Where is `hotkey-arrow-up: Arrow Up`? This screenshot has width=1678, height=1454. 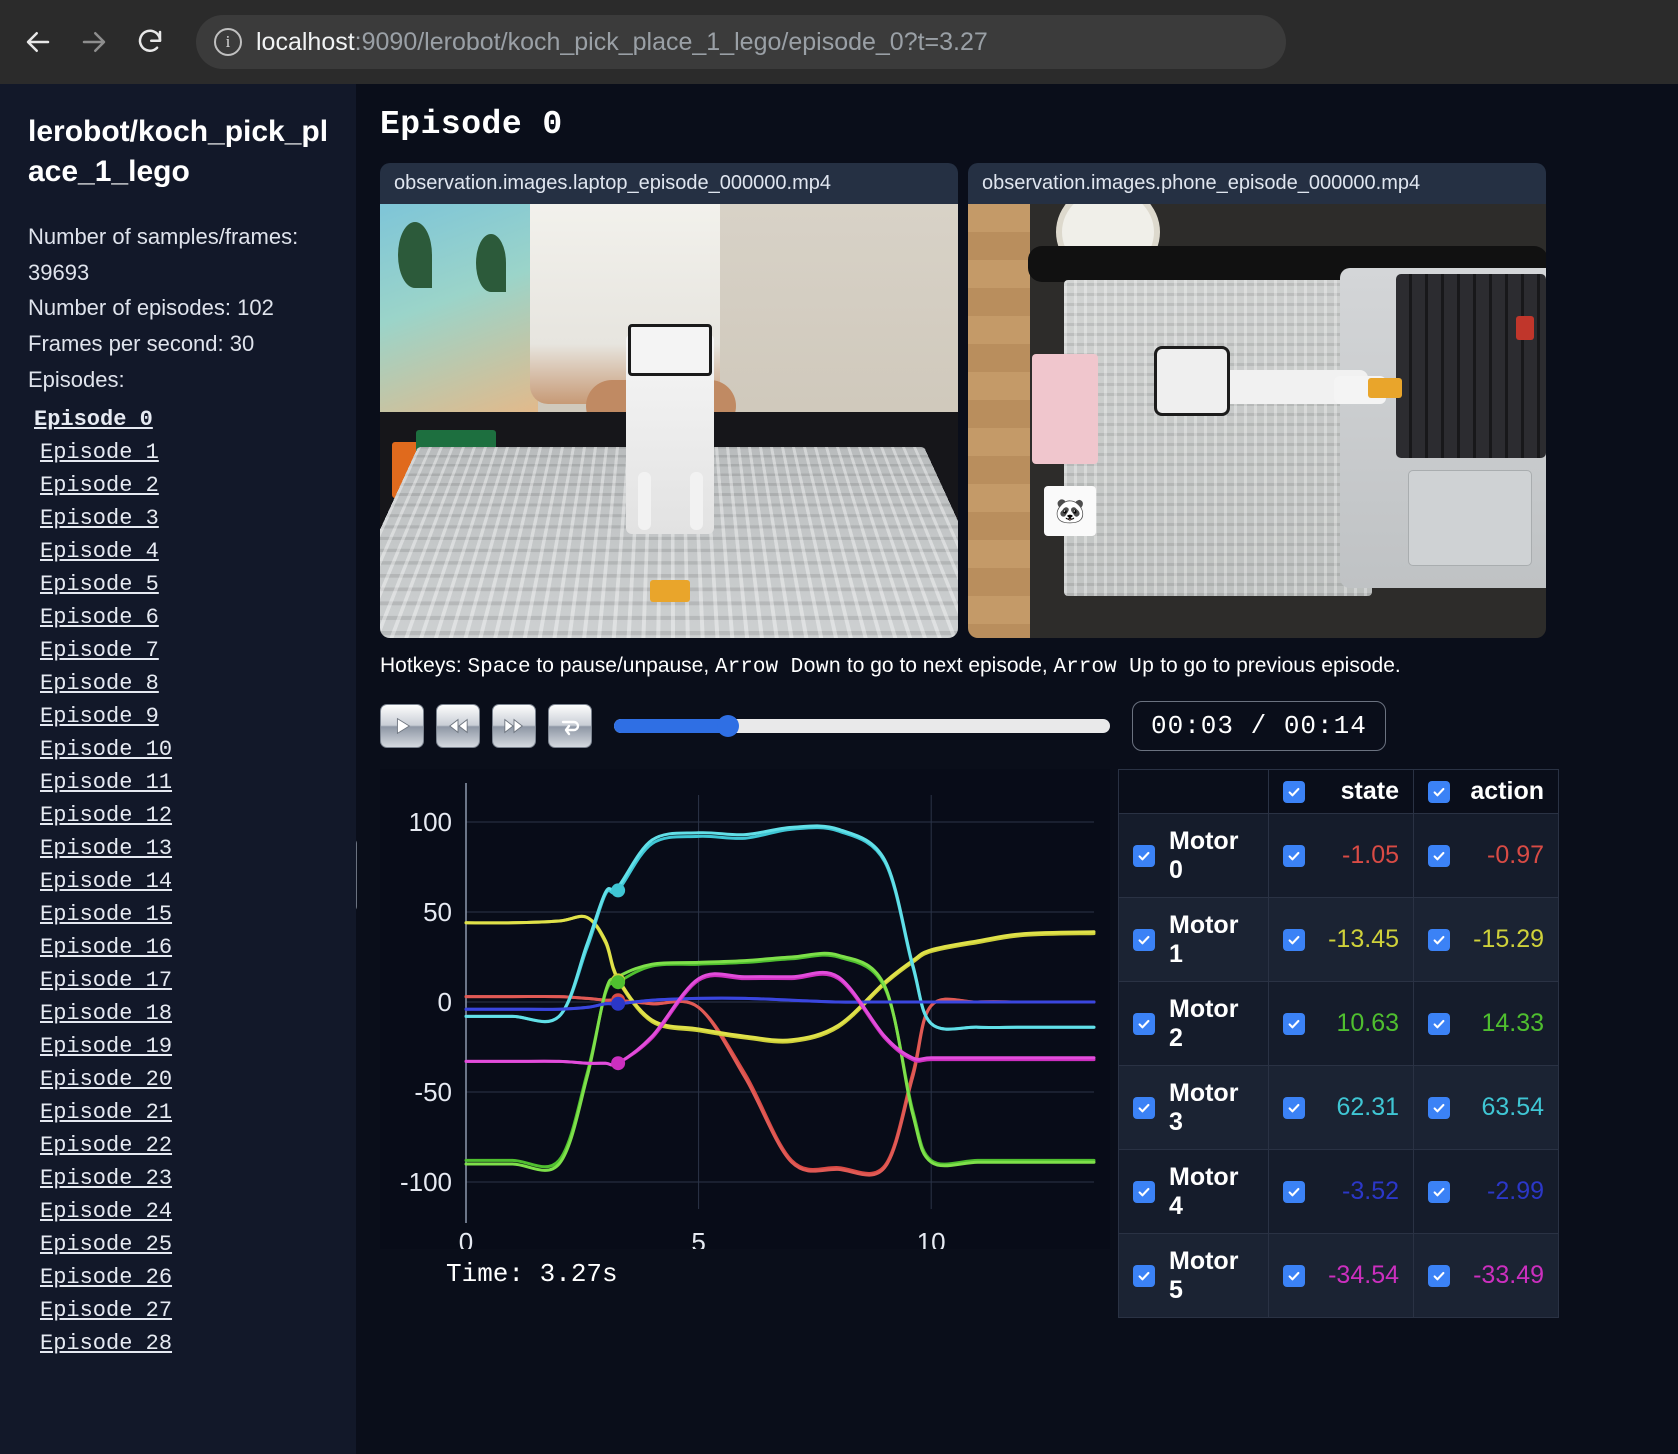
hotkey-arrow-up: Arrow Up is located at coordinates (1104, 667).